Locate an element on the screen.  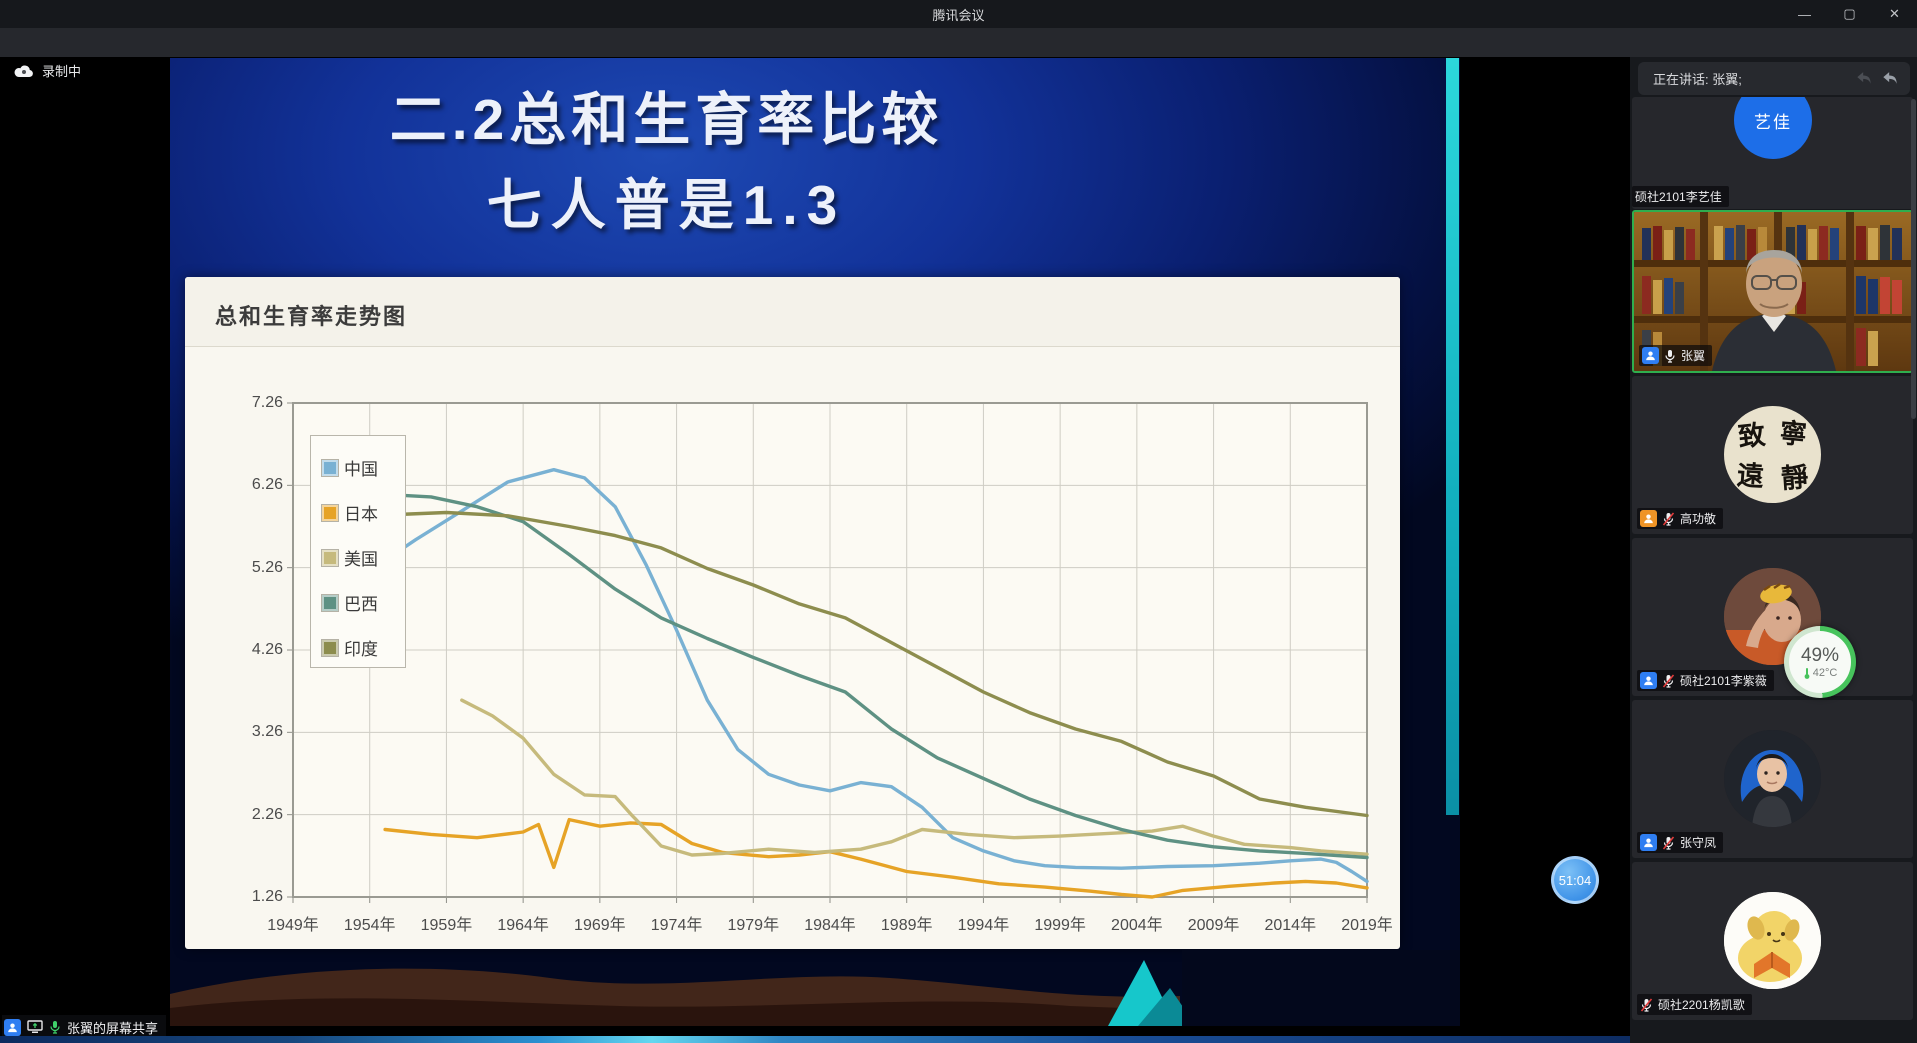
battery-percent: 49% is located at coordinates (1820, 655).